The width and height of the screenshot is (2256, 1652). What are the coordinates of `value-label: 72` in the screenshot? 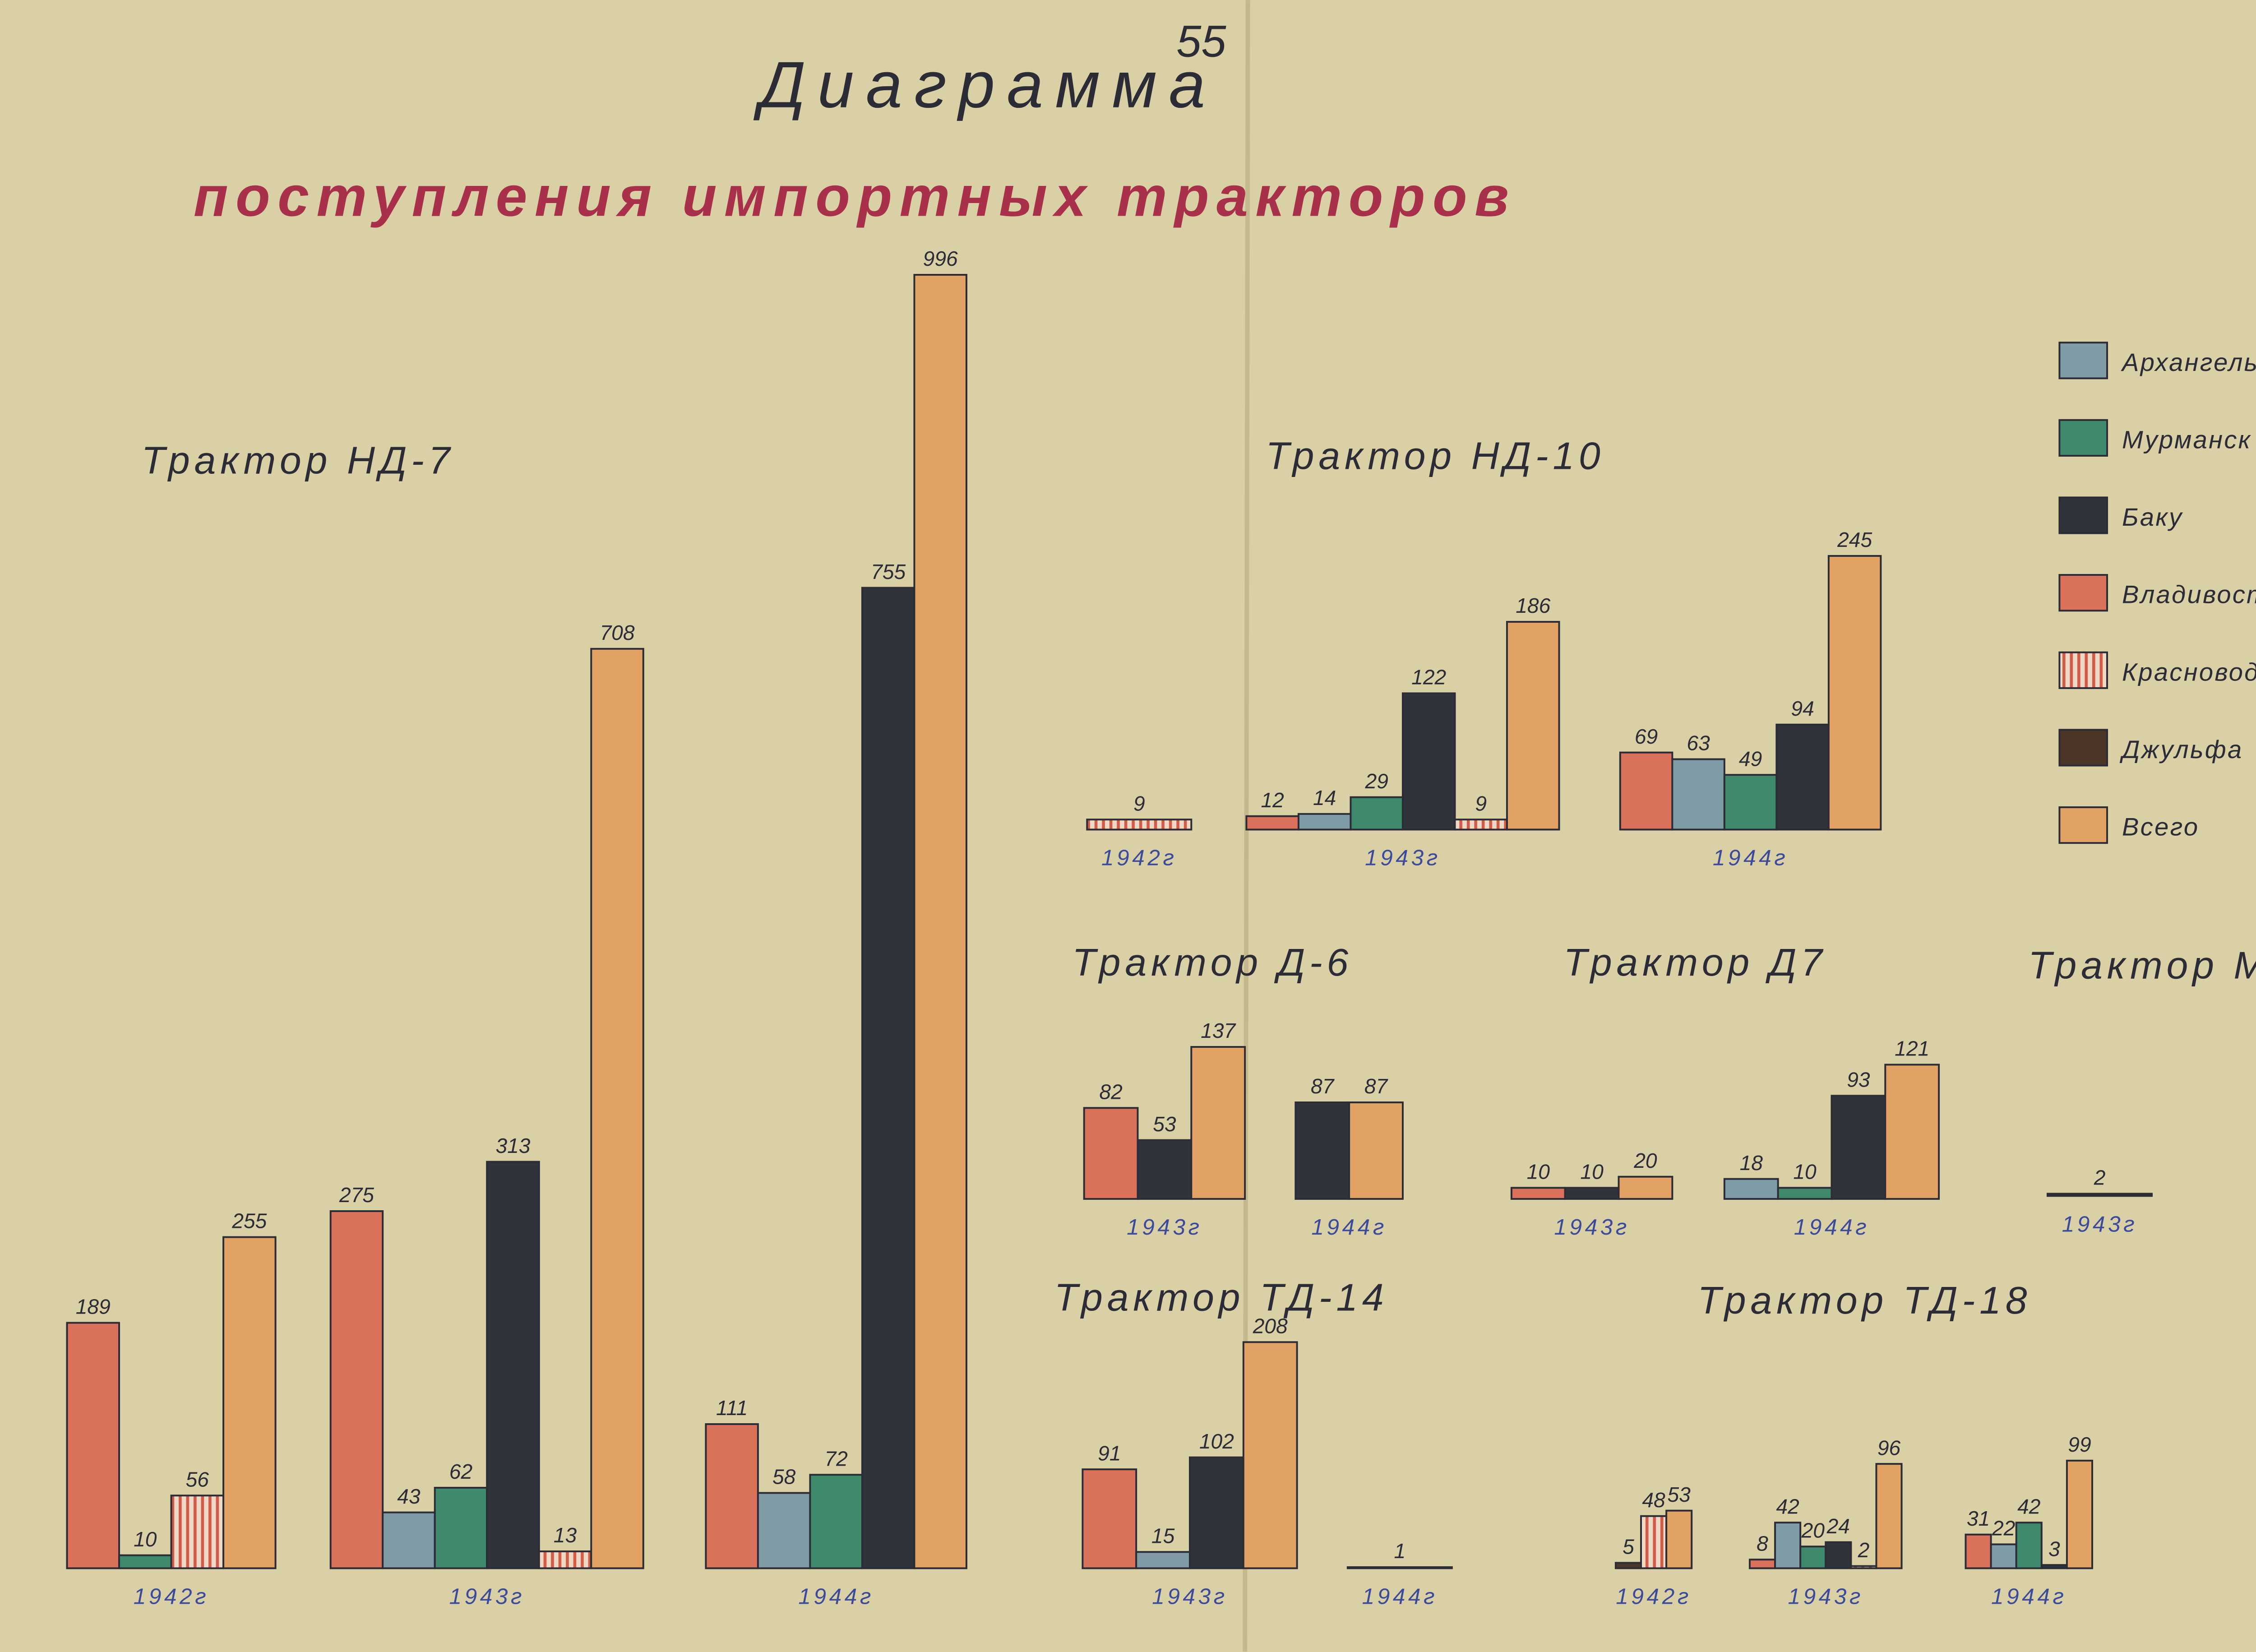 It's located at (836, 1458).